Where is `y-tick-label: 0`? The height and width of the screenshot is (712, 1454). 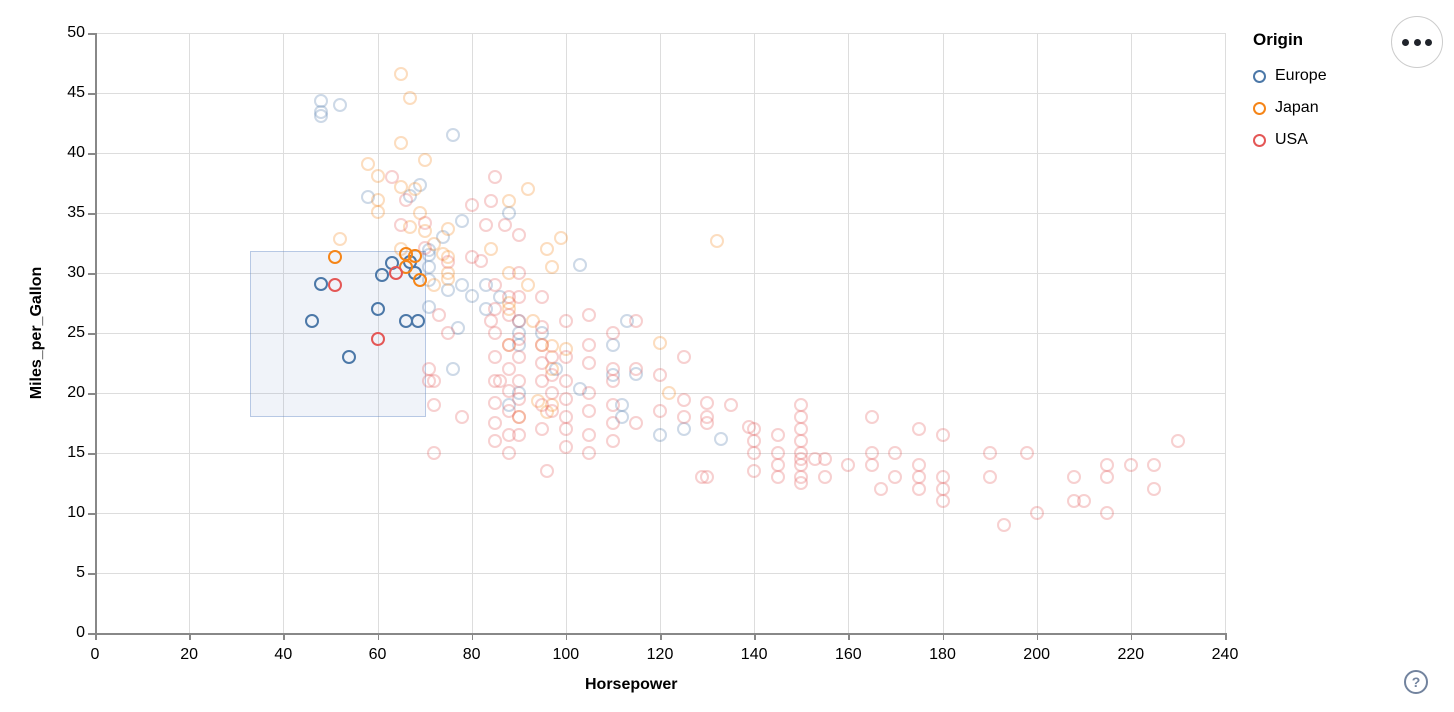 y-tick-label: 0 is located at coordinates (80, 632).